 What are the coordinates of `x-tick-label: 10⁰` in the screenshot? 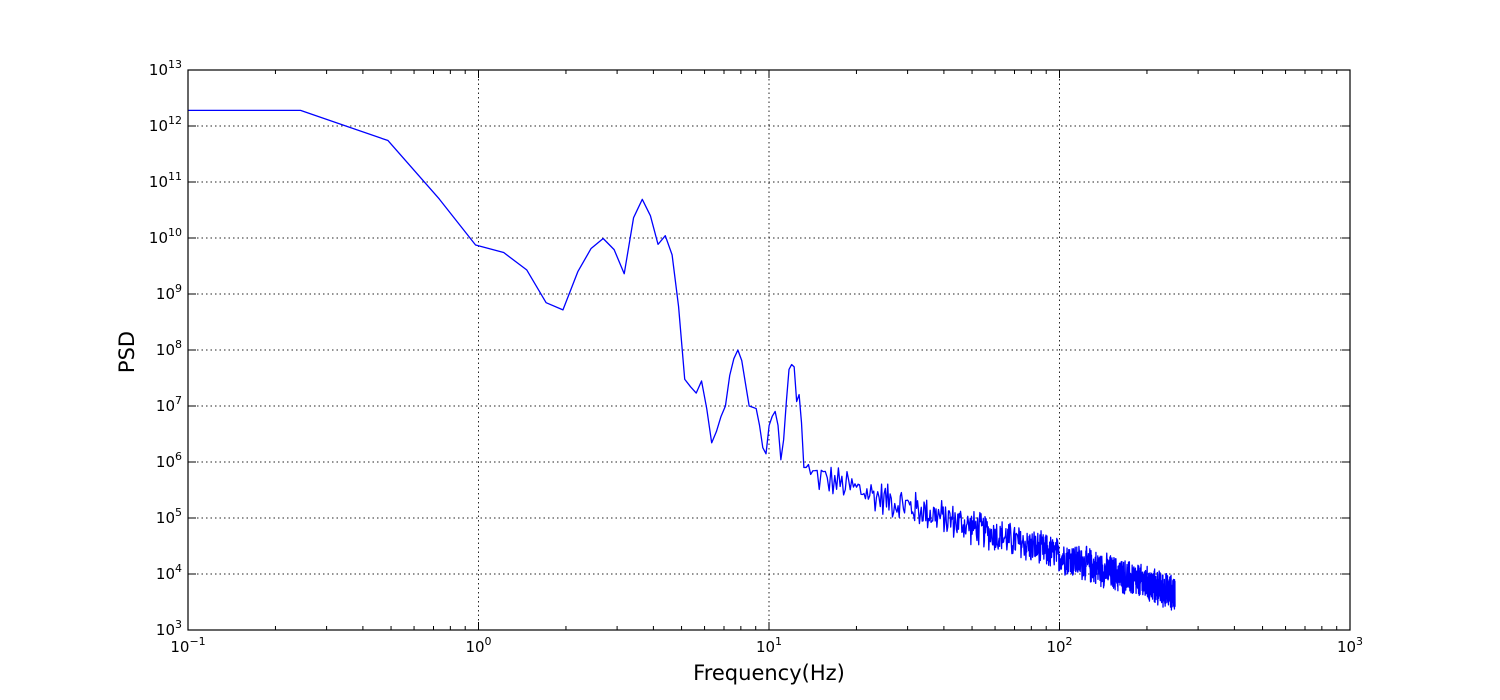 It's located at (478, 645).